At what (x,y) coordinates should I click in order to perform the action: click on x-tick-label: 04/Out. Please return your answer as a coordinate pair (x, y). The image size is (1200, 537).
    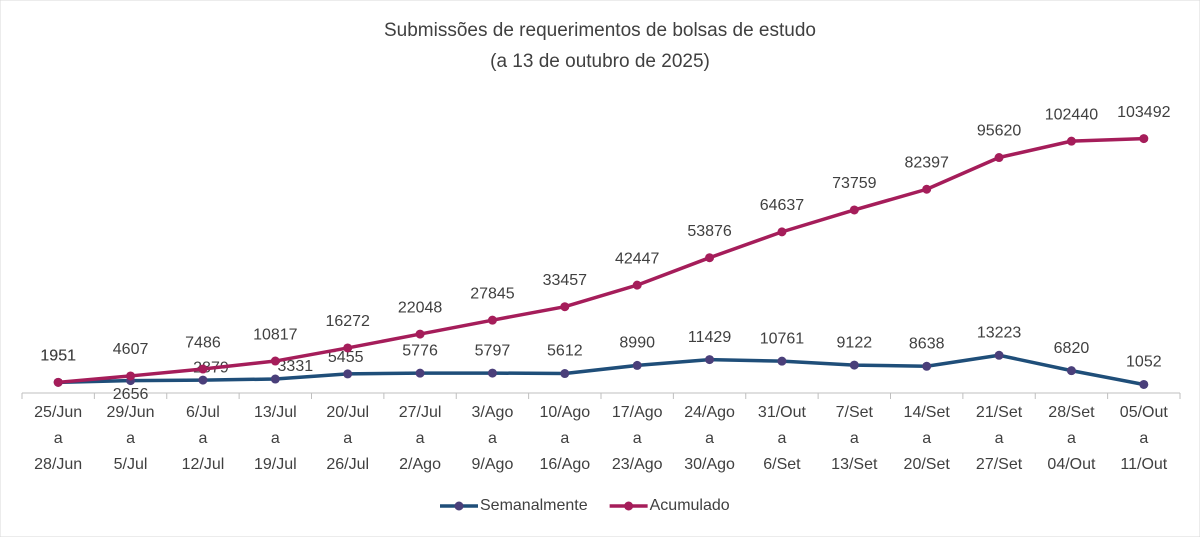
    Looking at the image, I should click on (1071, 464).